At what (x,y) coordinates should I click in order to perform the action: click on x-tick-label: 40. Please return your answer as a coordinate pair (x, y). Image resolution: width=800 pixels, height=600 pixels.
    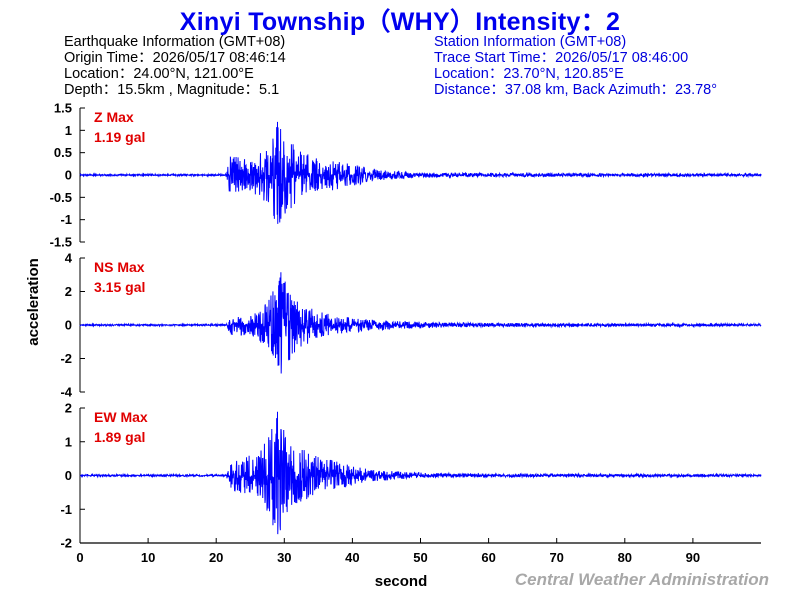
    Looking at the image, I should click on (352, 557).